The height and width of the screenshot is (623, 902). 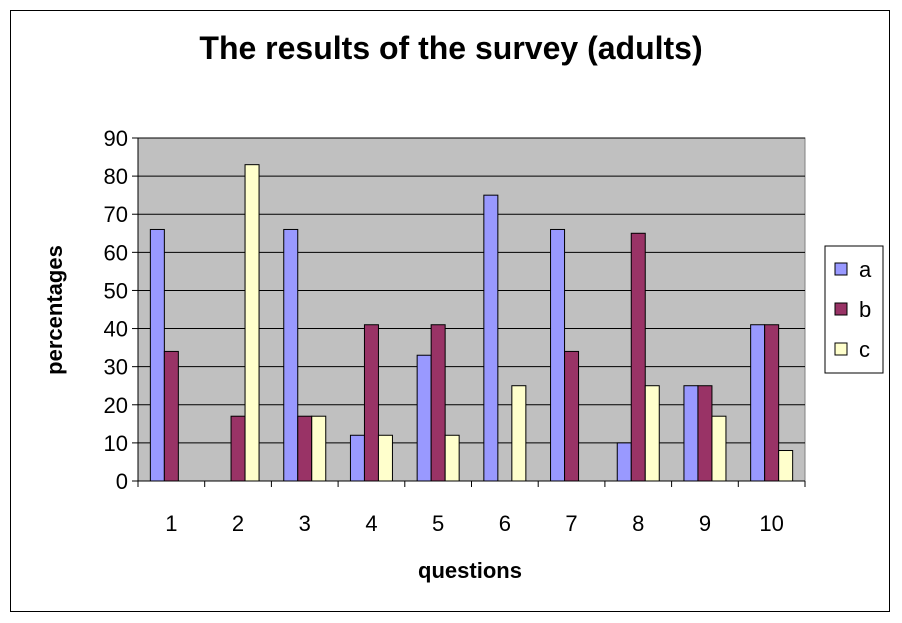 What do you see at coordinates (864, 349) in the screenshot?
I see `legend-label-c: c` at bounding box center [864, 349].